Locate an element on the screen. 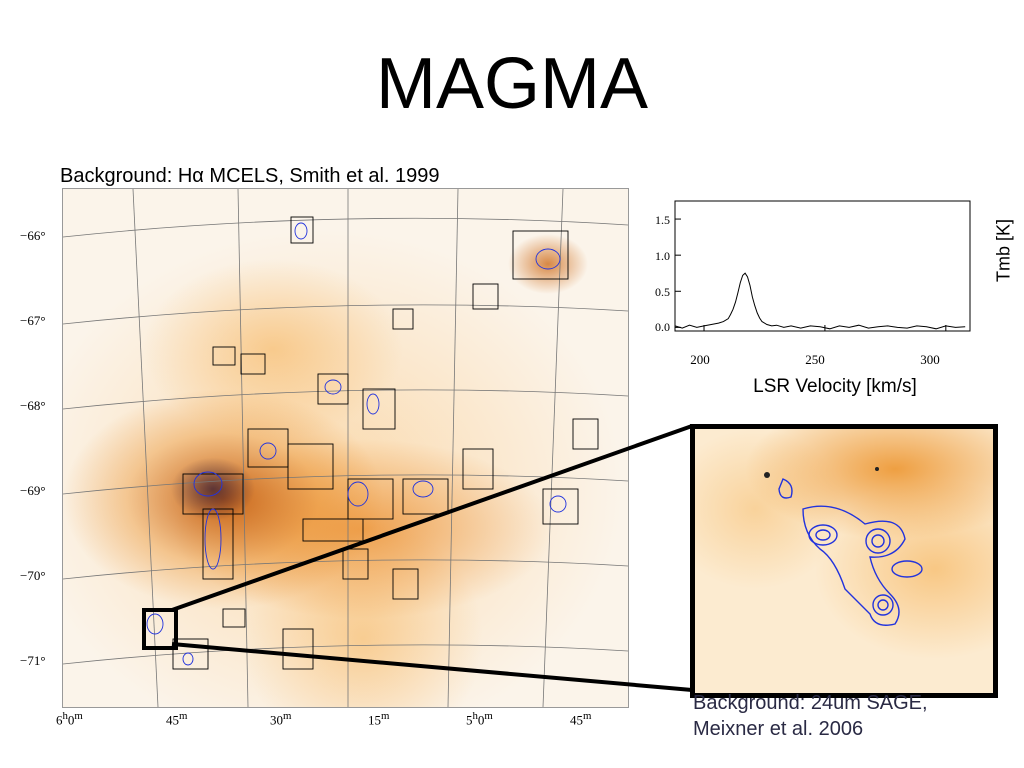 This screenshot has height=768, width=1024. zoom-region-box is located at coordinates (160, 629).